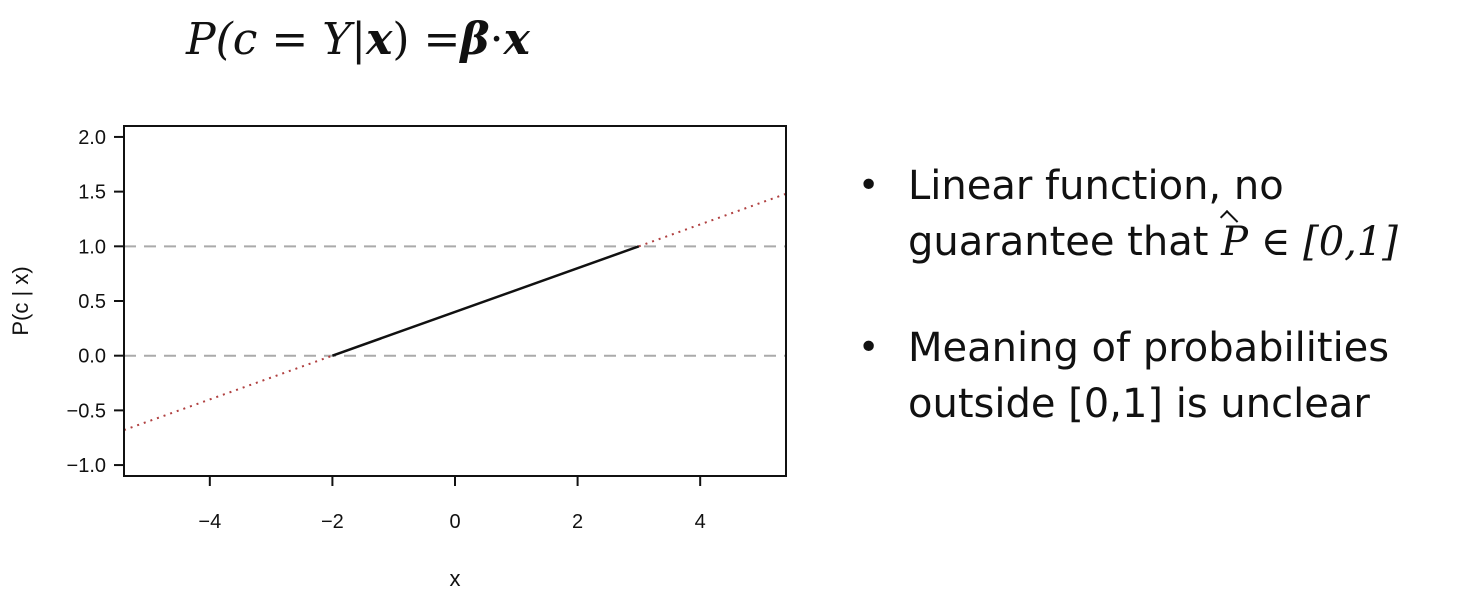 This screenshot has width=1464, height=616. What do you see at coordinates (379, 39) in the screenshot?
I see `formula-x-vector: x` at bounding box center [379, 39].